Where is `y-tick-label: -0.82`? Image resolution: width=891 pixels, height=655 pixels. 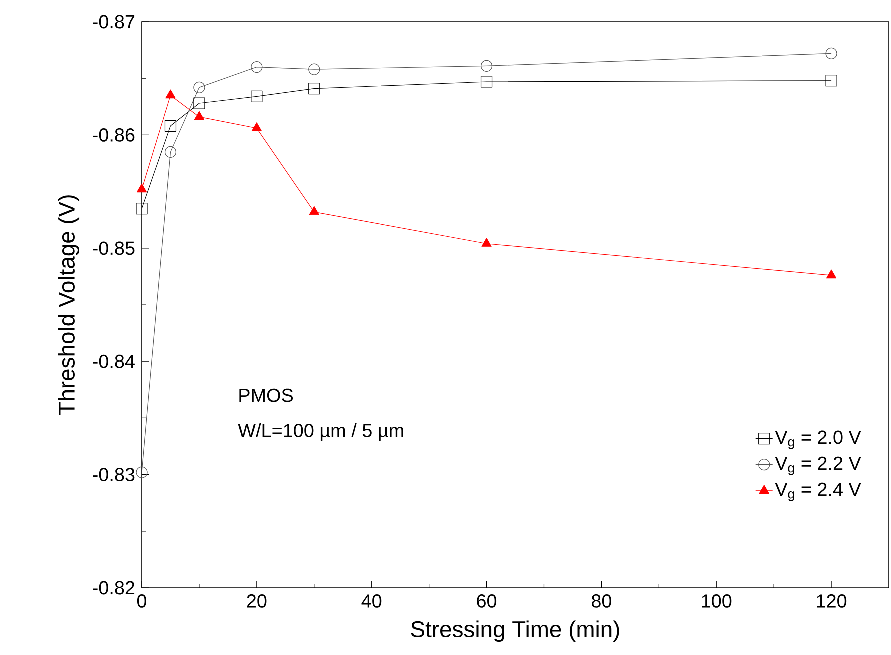
y-tick-label: -0.82 is located at coordinates (114, 588).